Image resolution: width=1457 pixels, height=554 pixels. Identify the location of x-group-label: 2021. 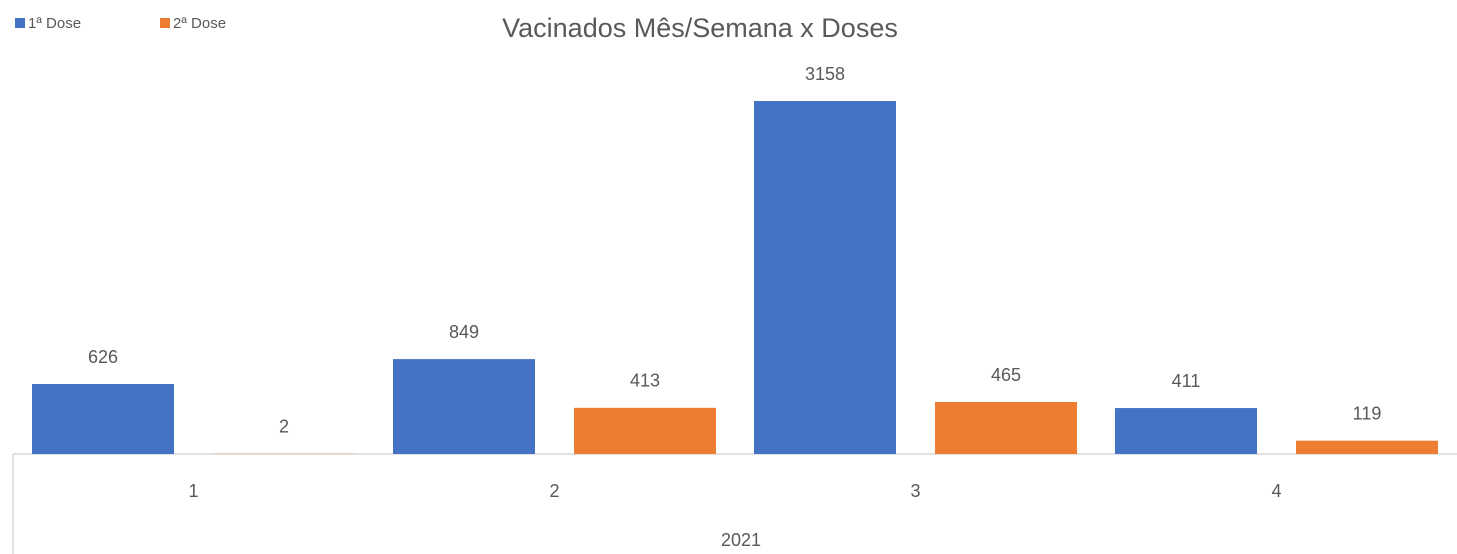
(741, 540).